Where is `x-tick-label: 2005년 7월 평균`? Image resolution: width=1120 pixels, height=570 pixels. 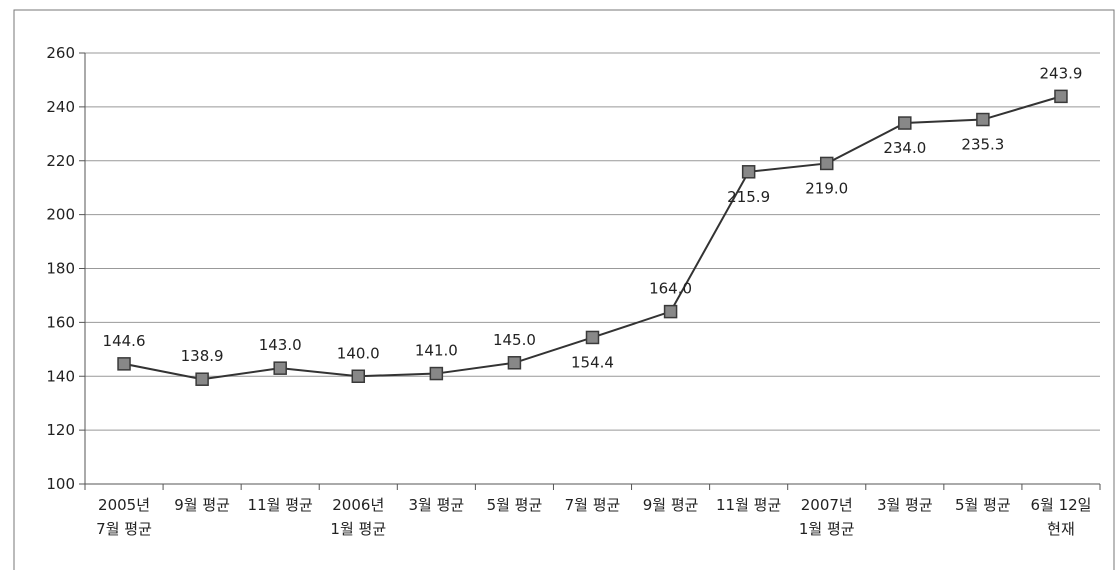 x-tick-label: 2005년 7월 평균 is located at coordinates (124, 517).